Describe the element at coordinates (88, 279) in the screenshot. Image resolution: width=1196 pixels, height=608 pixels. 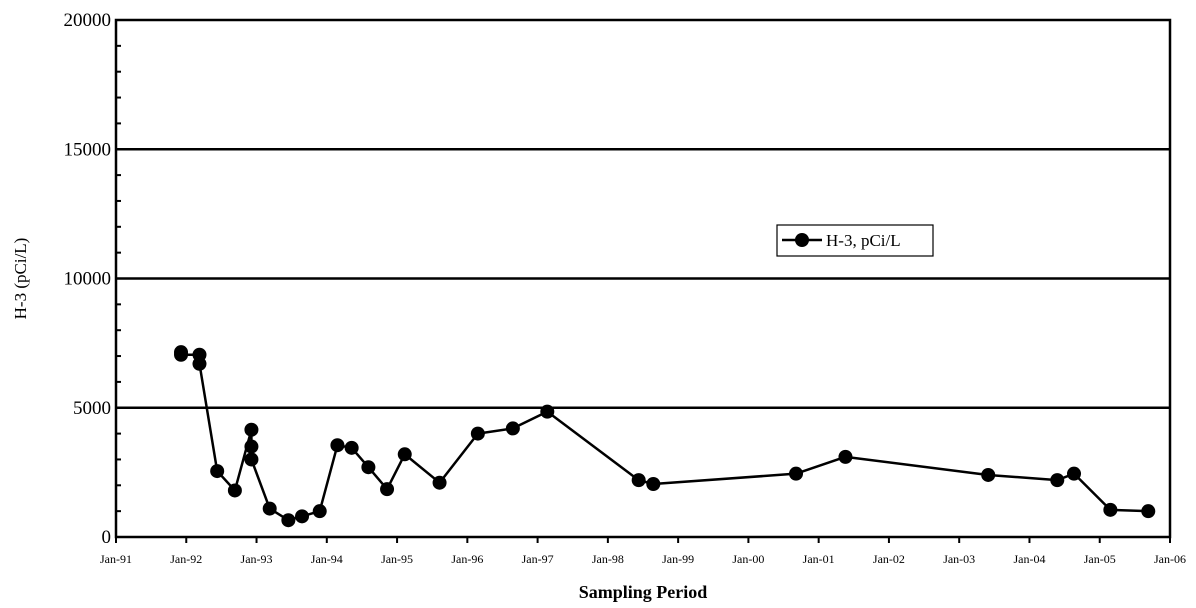
I see `y-tick-label: 10000` at that location.